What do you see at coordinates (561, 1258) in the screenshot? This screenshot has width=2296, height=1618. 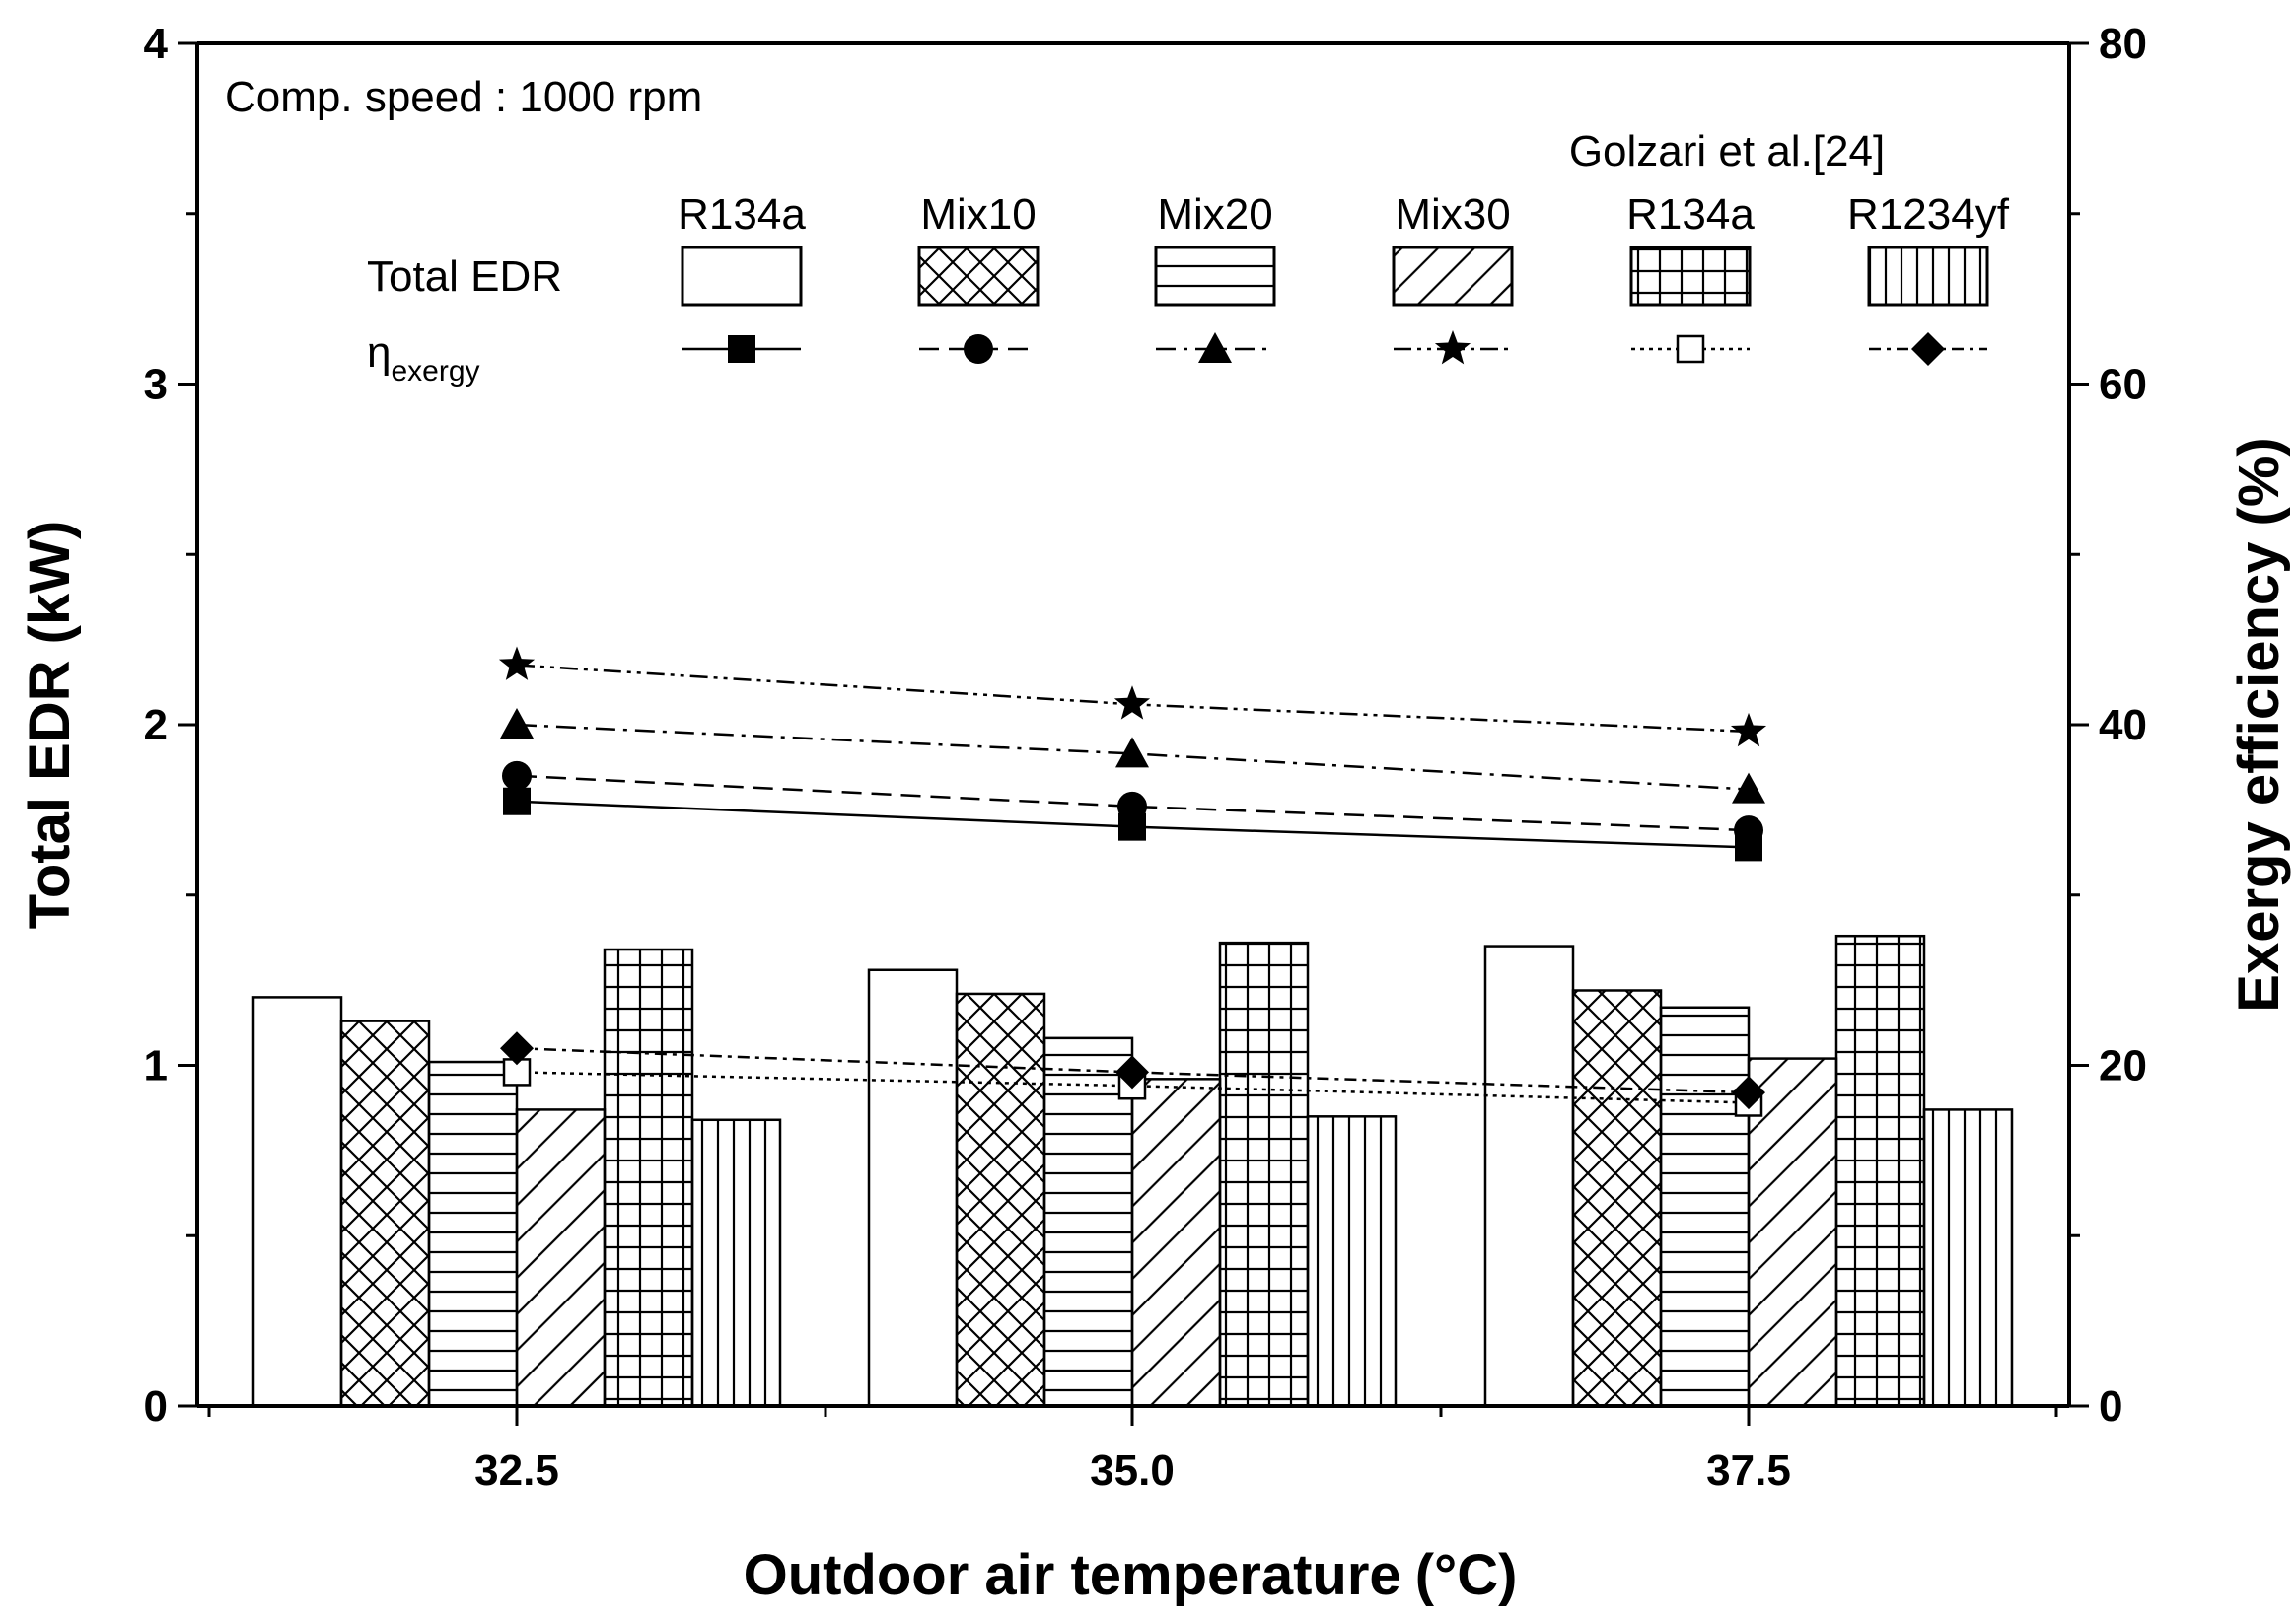 I see `bar-mix30-3-32.5` at bounding box center [561, 1258].